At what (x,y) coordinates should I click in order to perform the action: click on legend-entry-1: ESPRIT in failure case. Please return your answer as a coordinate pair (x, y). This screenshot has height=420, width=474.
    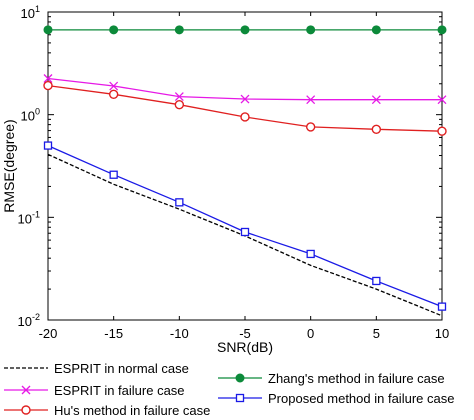
    Looking at the image, I should click on (94, 390).